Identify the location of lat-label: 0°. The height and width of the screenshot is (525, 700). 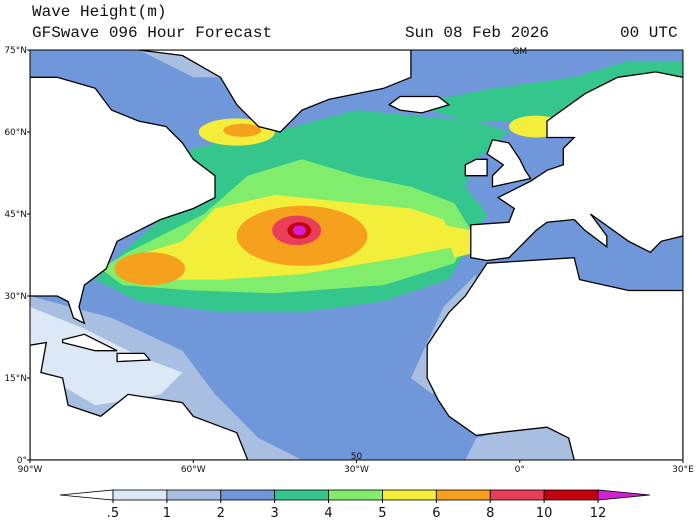
(22, 461).